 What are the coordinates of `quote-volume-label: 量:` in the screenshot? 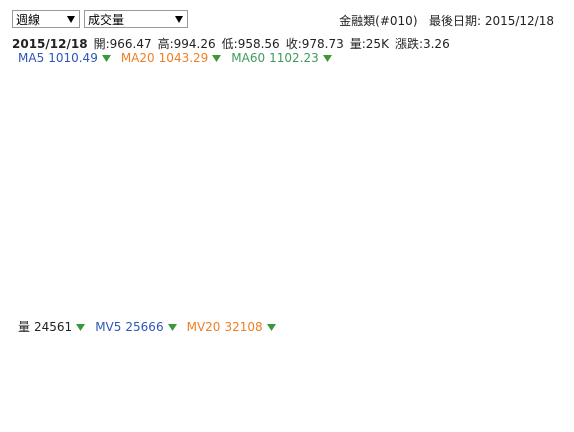 It's located at (357, 44).